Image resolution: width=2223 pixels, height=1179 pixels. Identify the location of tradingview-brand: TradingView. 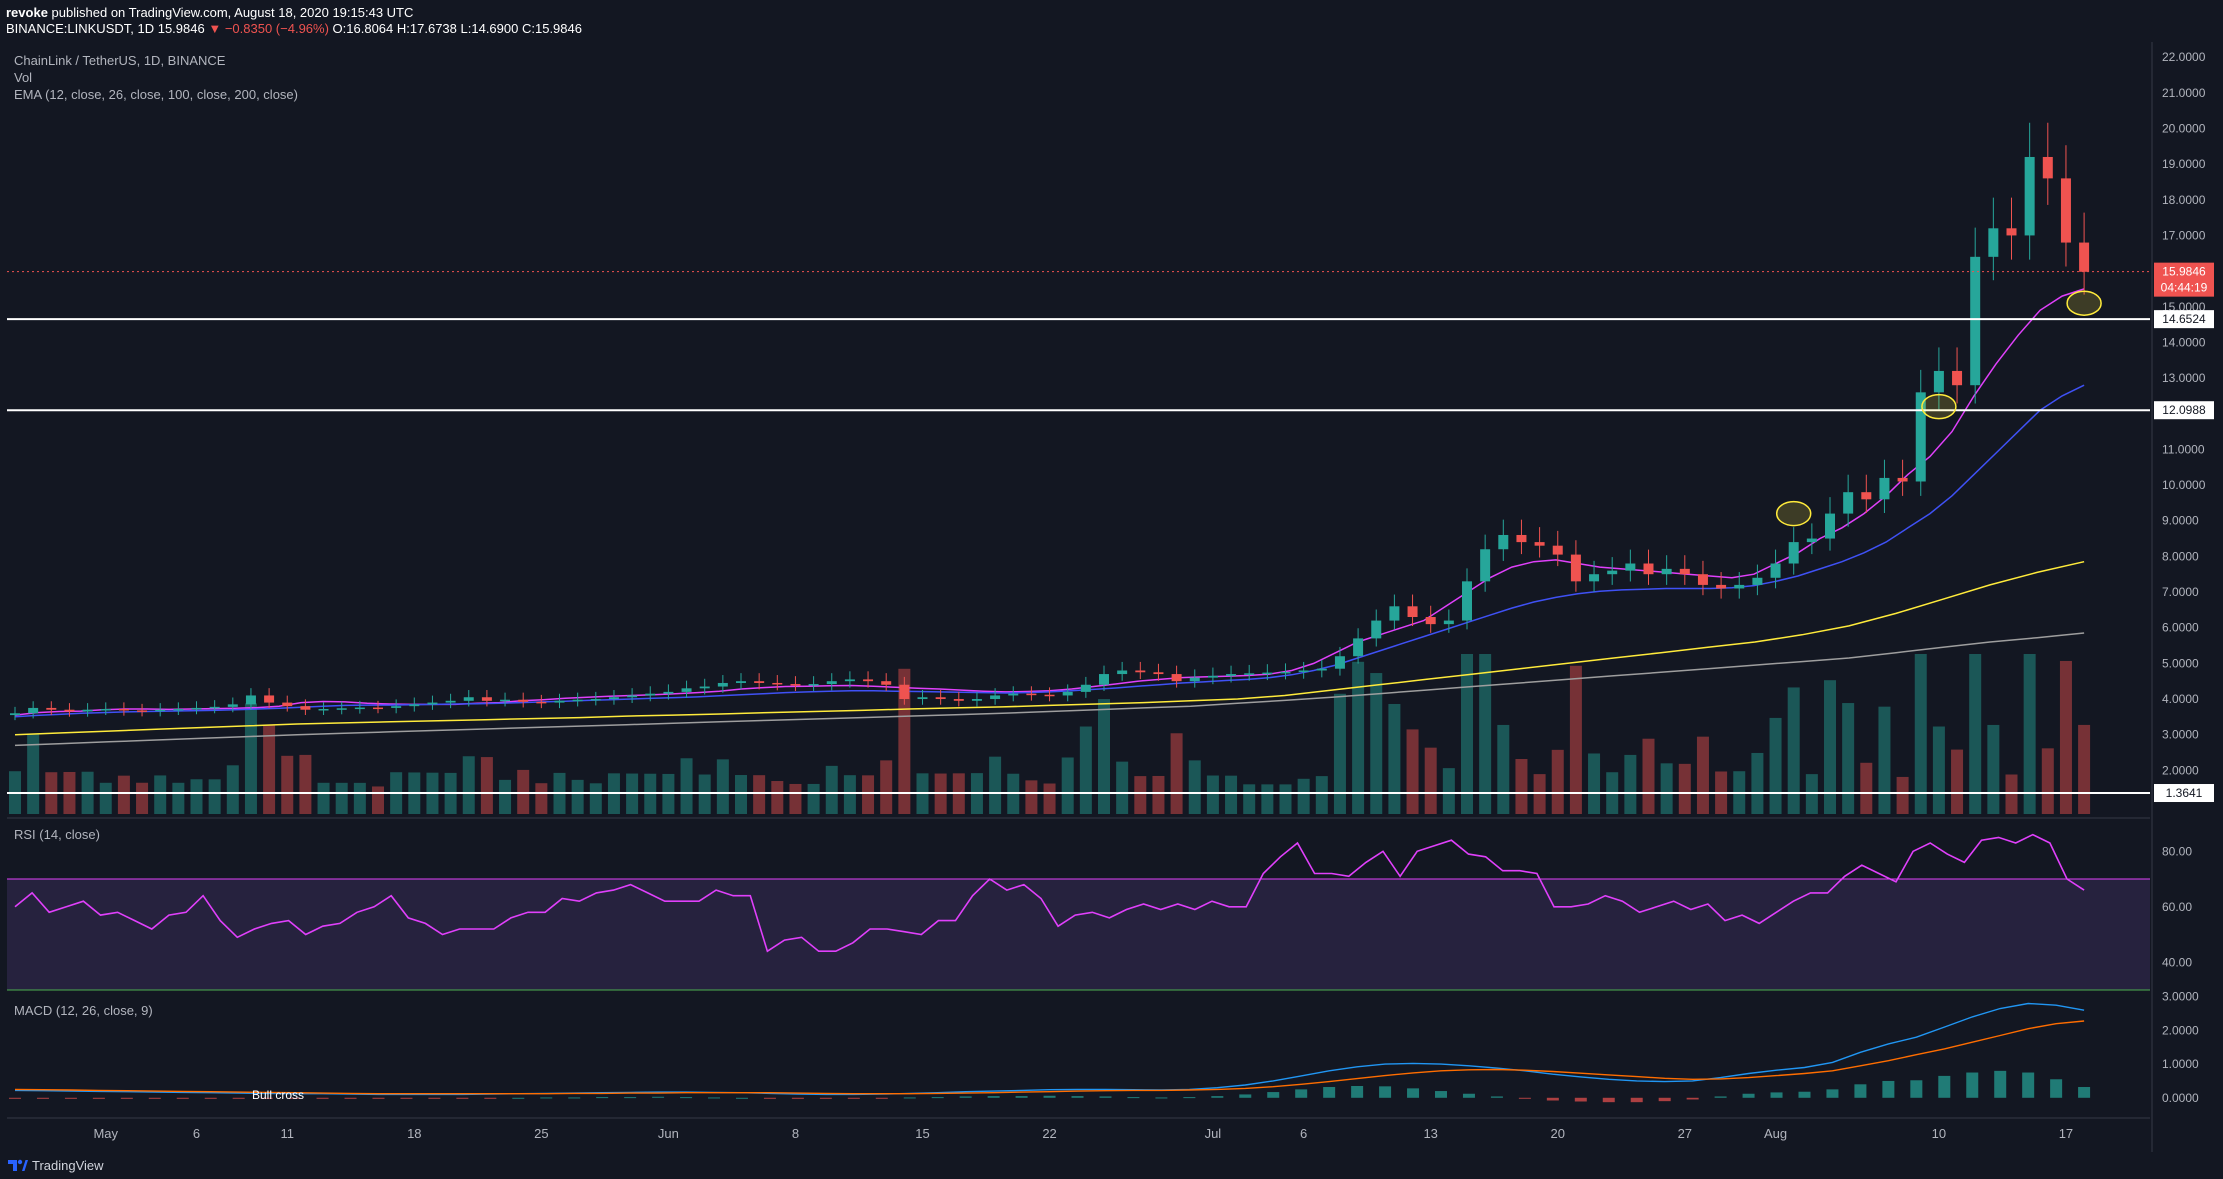
(68, 1165).